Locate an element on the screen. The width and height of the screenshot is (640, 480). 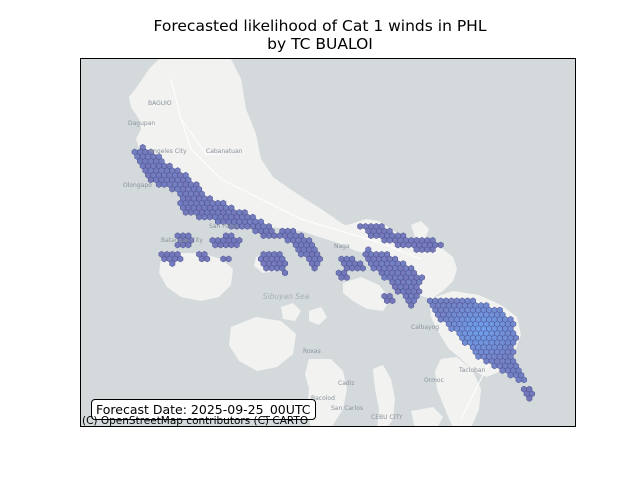
land-romblon is located at coordinates (291, 312).